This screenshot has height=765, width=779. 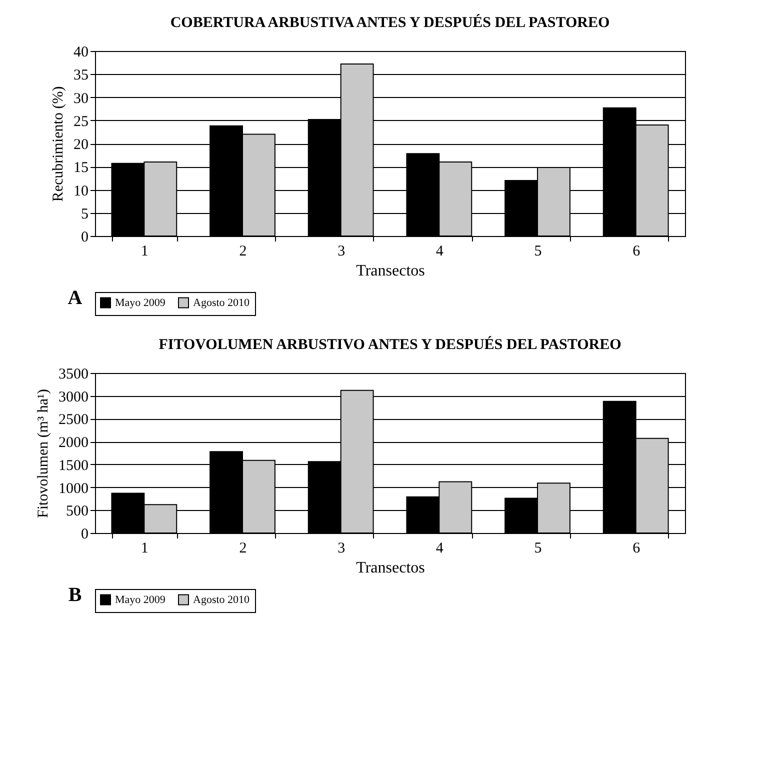 What do you see at coordinates (73, 374) in the screenshot?
I see `y-tick-label: 3500` at bounding box center [73, 374].